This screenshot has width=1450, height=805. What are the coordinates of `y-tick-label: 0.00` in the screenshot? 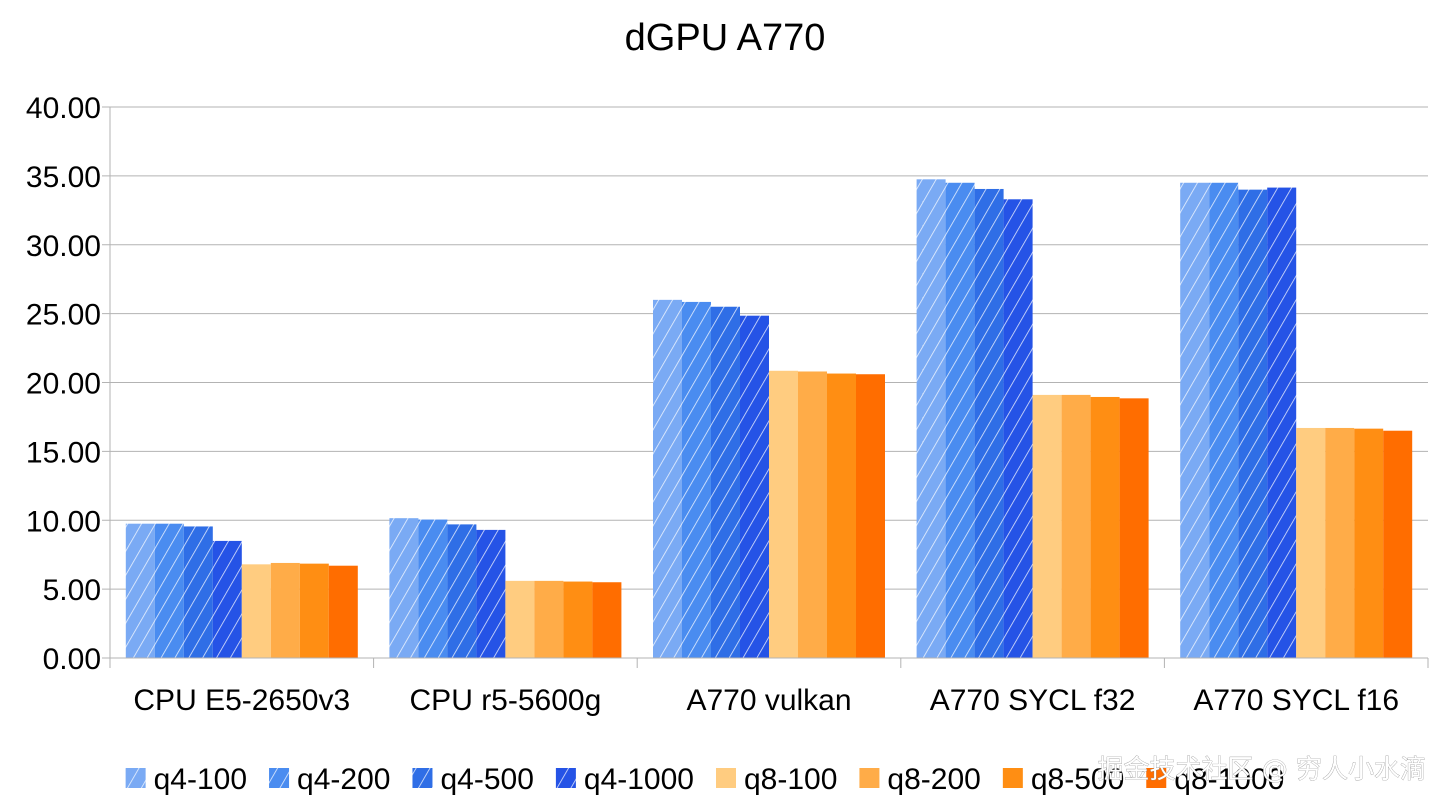 It's located at (72, 659).